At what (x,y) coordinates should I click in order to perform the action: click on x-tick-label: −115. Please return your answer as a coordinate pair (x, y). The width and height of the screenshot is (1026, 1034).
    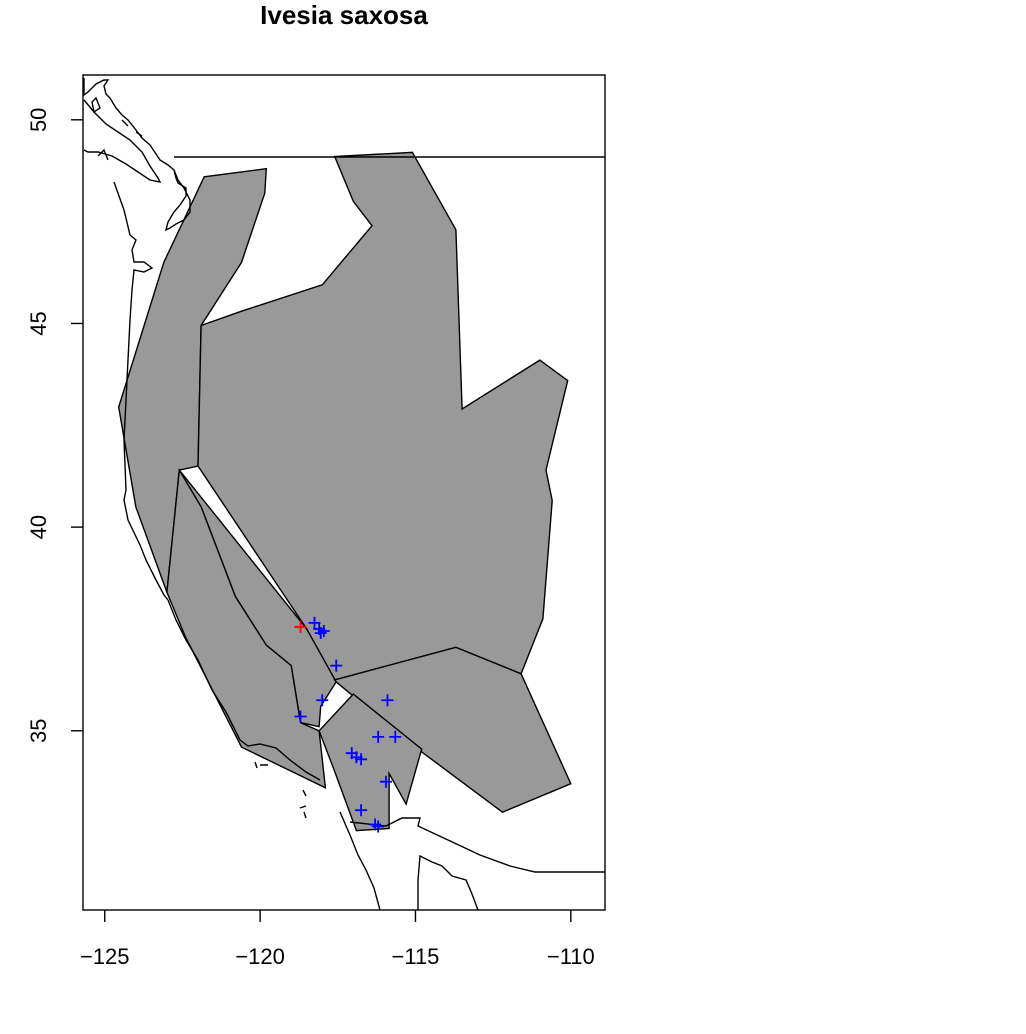
    Looking at the image, I should click on (416, 956).